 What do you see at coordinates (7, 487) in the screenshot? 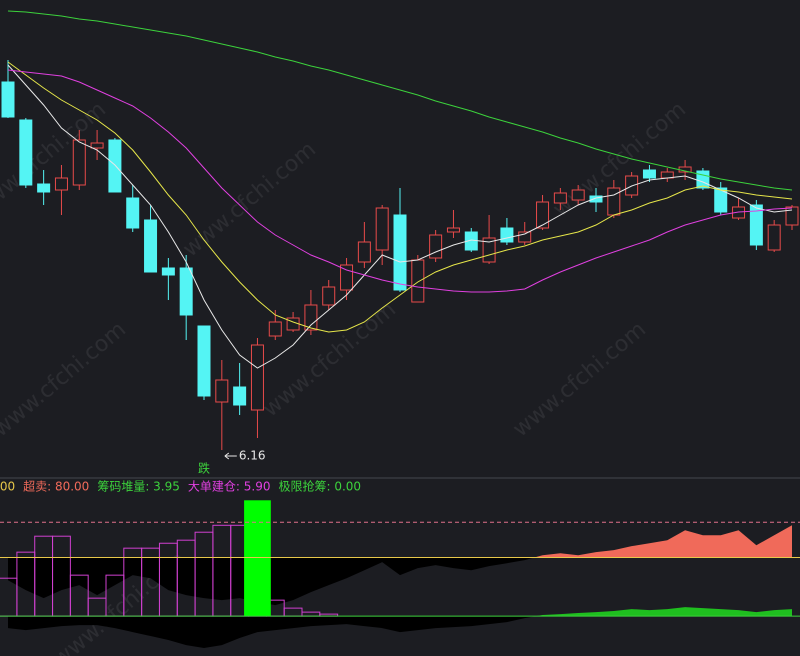
I see `legend-entry: .00` at bounding box center [7, 487].